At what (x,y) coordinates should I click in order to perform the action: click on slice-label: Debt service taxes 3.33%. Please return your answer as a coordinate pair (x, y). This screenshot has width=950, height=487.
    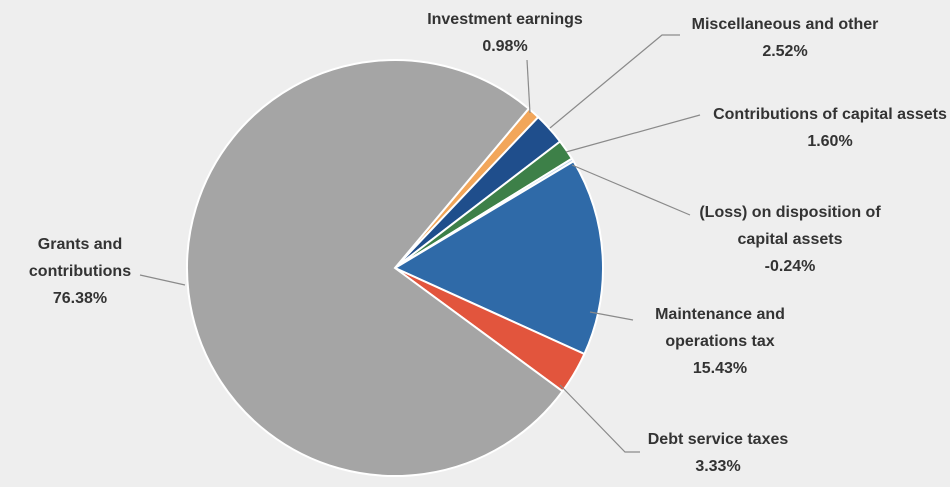
    Looking at the image, I should click on (718, 453).